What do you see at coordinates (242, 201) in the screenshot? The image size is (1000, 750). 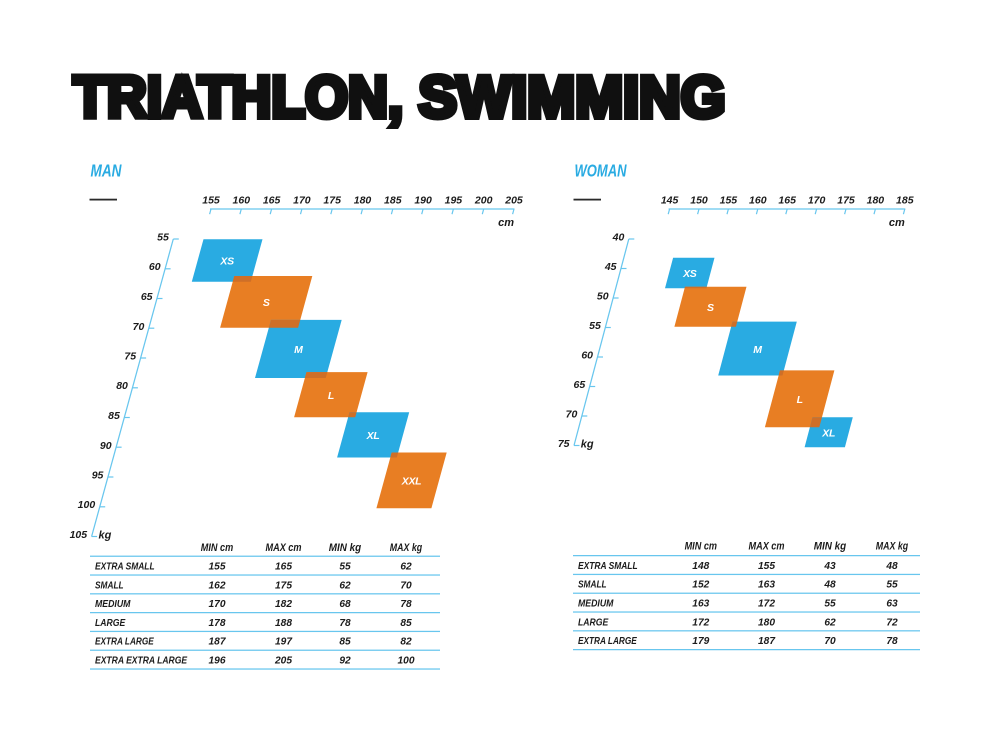 I see `svg-text: 160` at bounding box center [242, 201].